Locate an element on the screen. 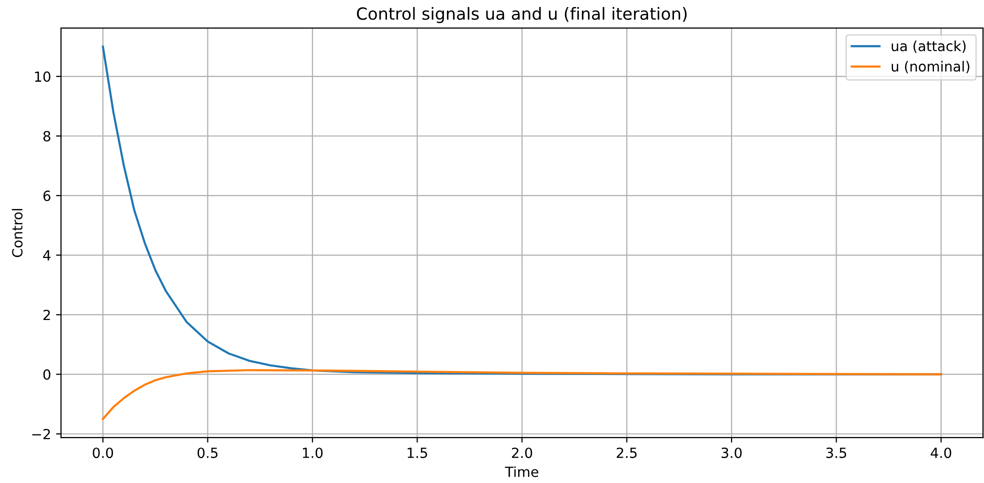  chart-title: Control signals ua and u (final iteration) is located at coordinates (521, 15).